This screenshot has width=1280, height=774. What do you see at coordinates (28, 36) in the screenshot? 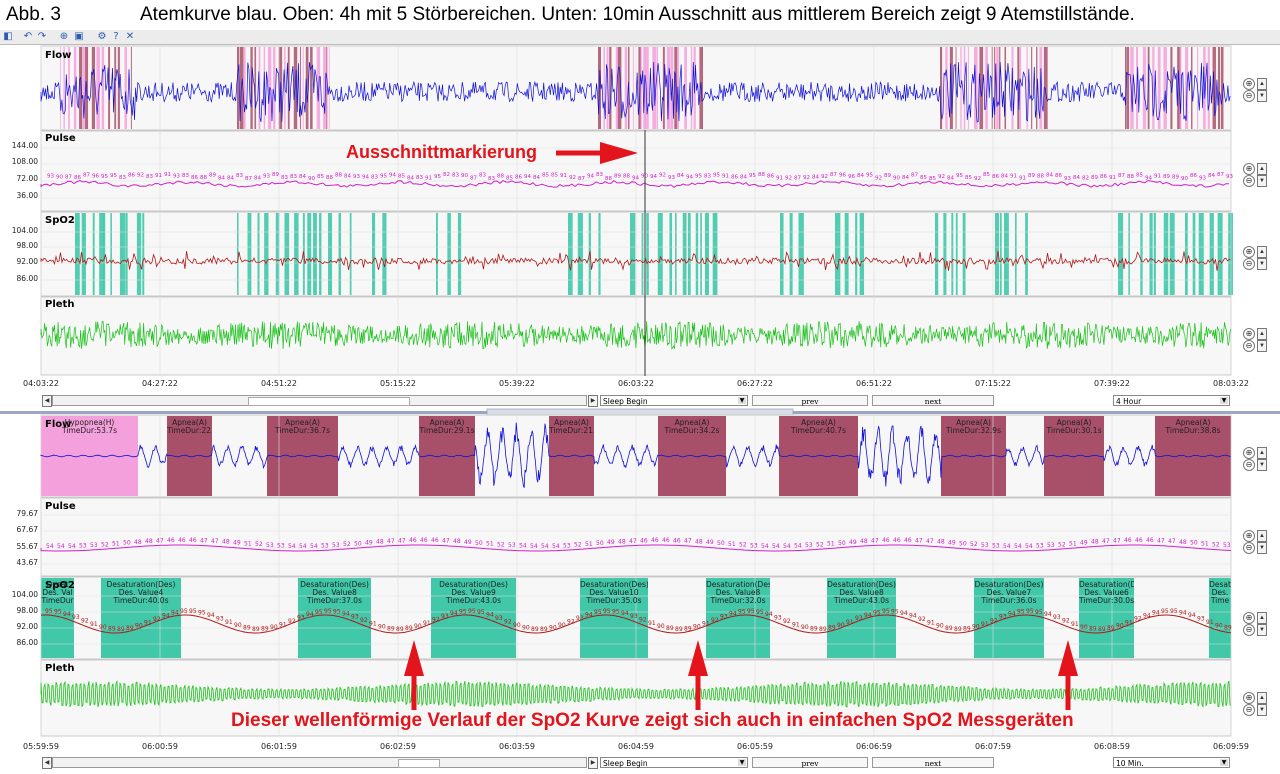
I see `undo-icon: ↶` at bounding box center [28, 36].